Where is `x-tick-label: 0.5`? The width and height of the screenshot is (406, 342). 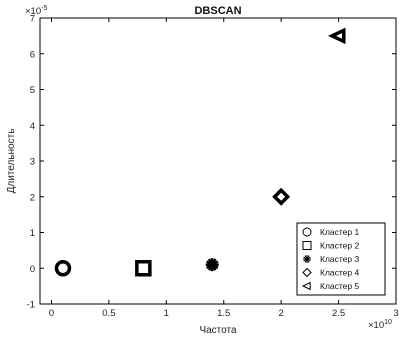 x-tick-label: 0.5 is located at coordinates (108, 313).